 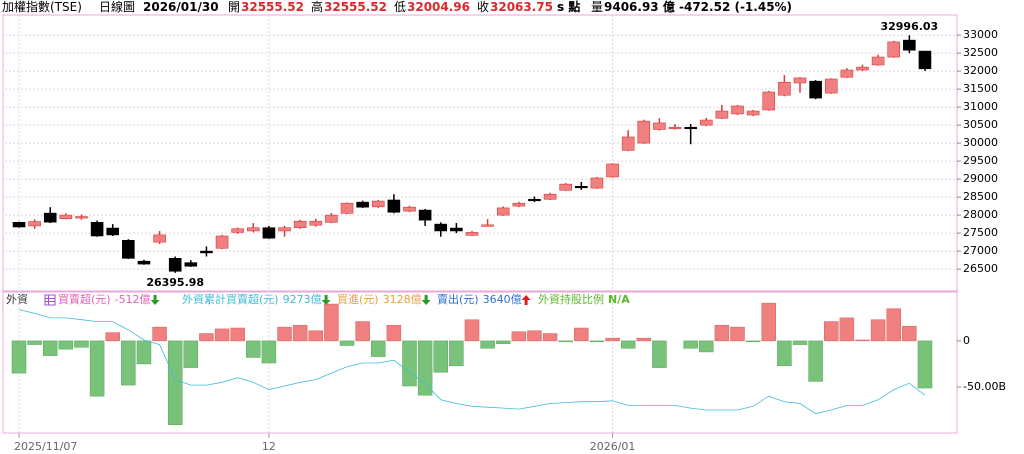 What do you see at coordinates (326, 300) in the screenshot?
I see `trend-arrow` at bounding box center [326, 300].